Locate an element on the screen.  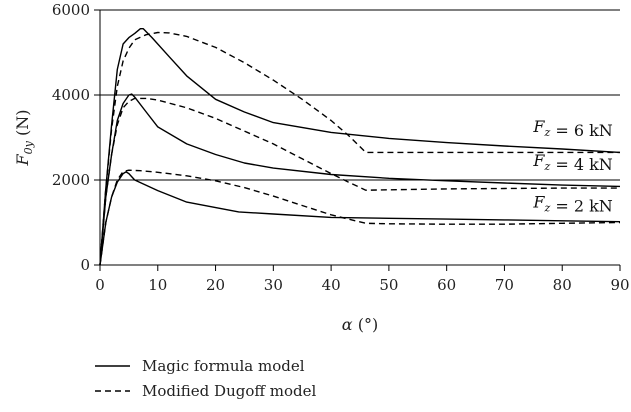
x-tick-label-6: 60 is located at coordinates (446, 285).